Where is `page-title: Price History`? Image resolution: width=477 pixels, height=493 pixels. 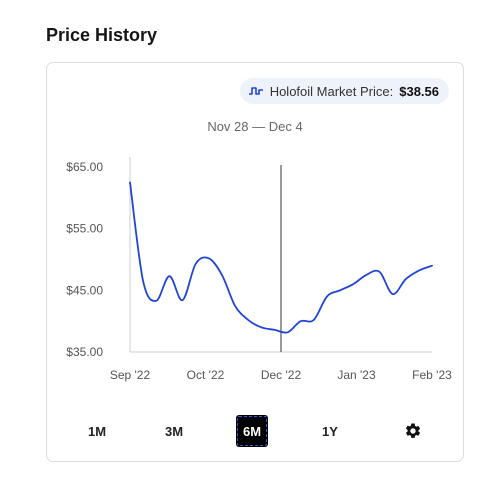 page-title: Price History is located at coordinates (102, 35).